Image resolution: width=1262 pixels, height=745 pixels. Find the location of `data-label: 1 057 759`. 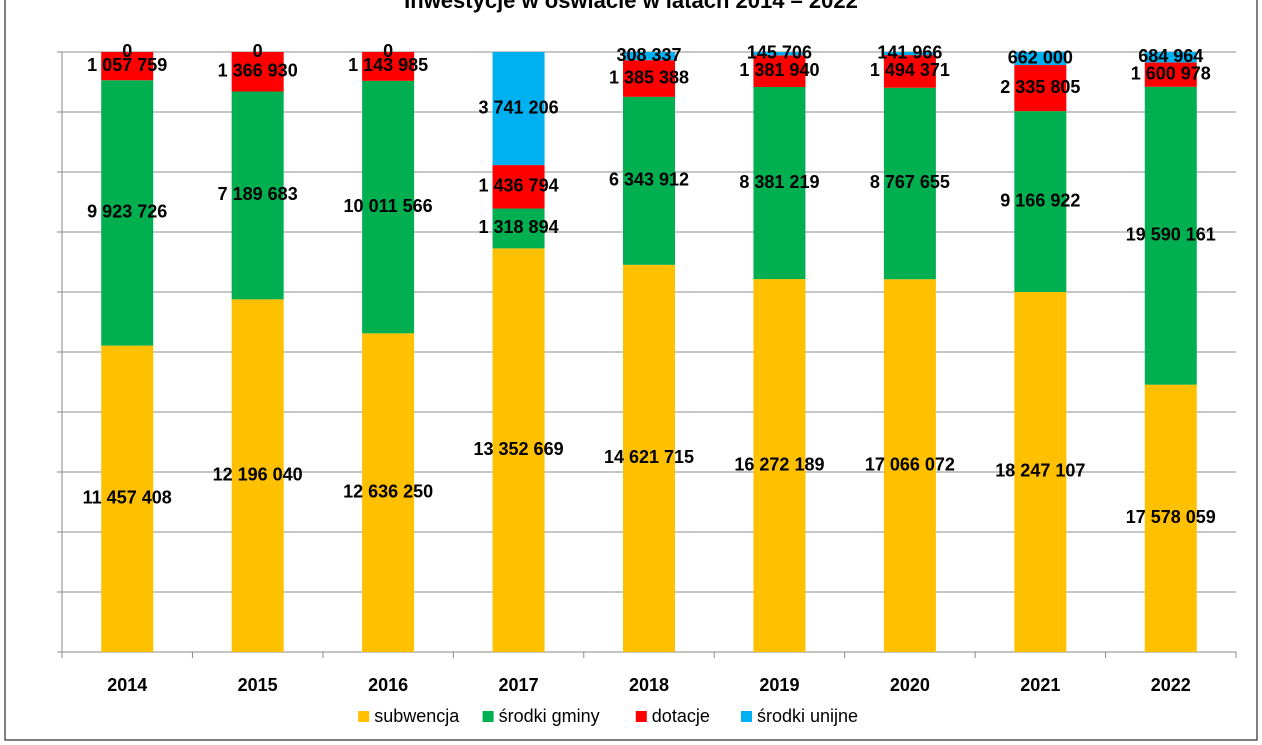

data-label: 1 057 759 is located at coordinates (127, 65).